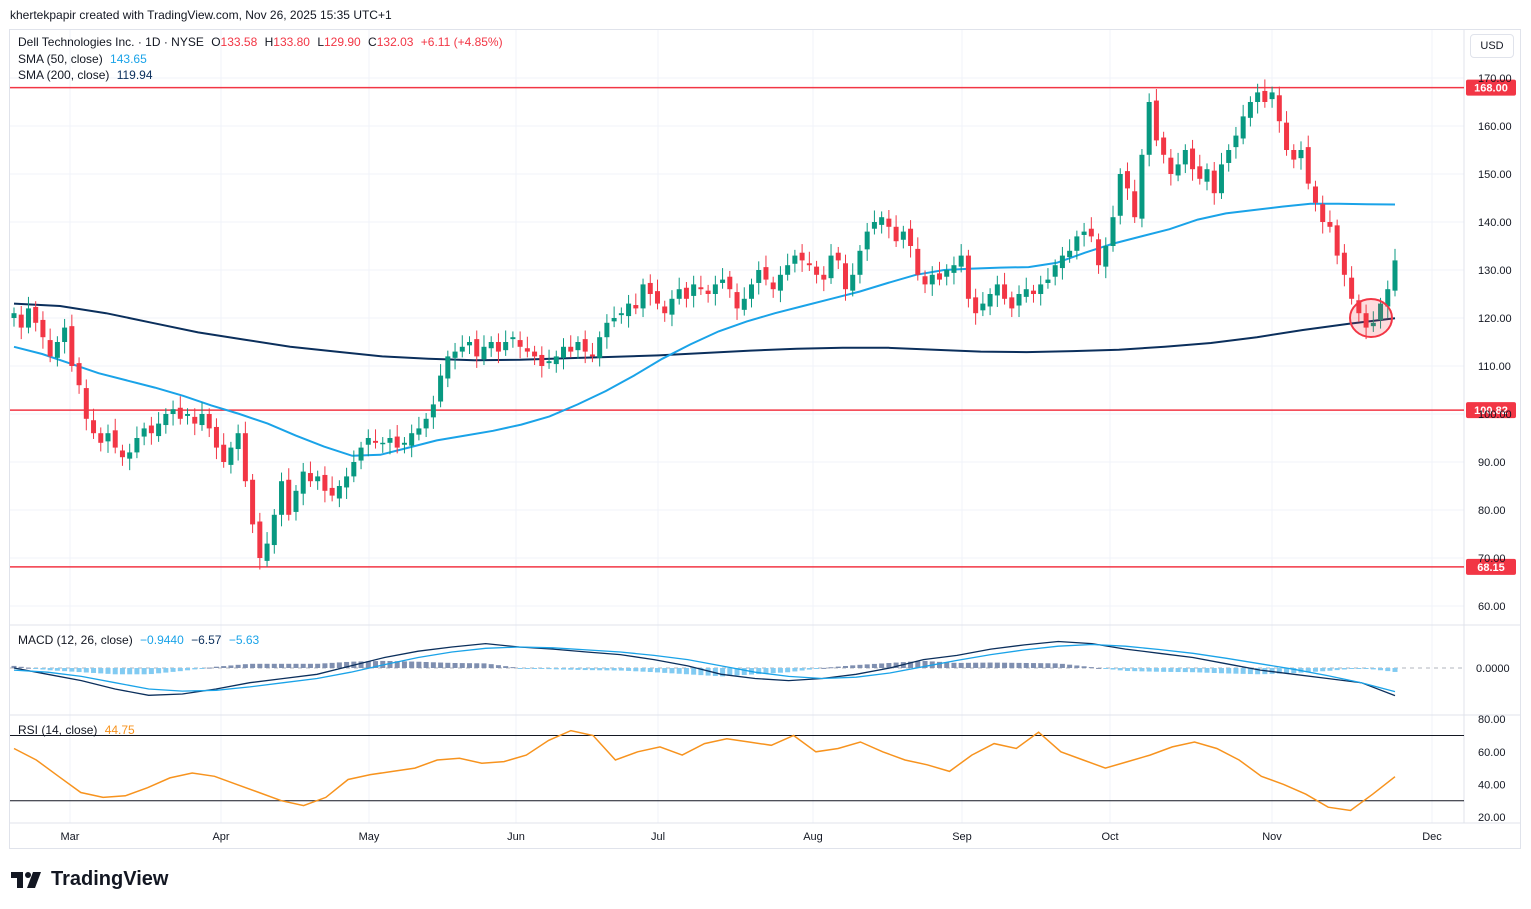 The width and height of the screenshot is (1531, 909). I want to click on y-tick-label: 170.00, so click(1495, 79).